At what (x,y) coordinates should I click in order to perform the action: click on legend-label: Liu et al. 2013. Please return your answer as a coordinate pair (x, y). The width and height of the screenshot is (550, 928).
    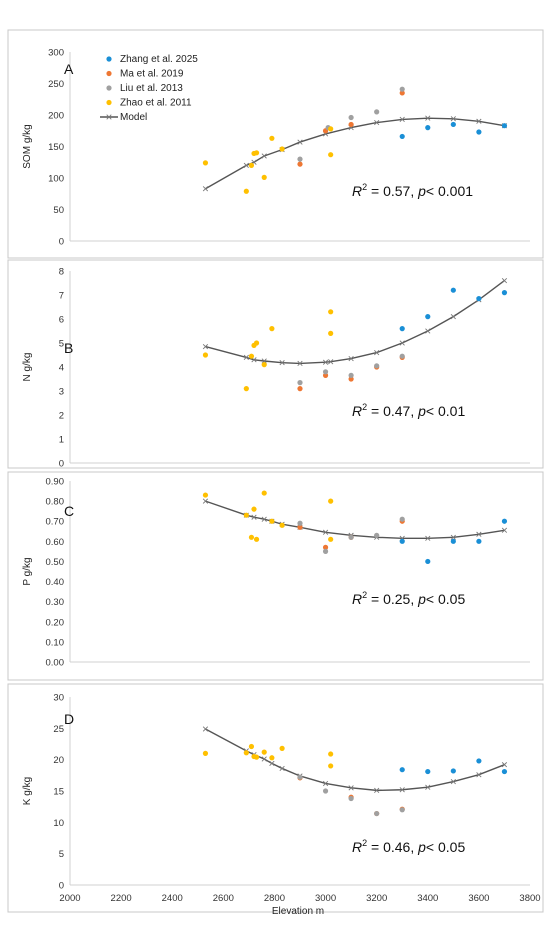
    Looking at the image, I should click on (151, 88).